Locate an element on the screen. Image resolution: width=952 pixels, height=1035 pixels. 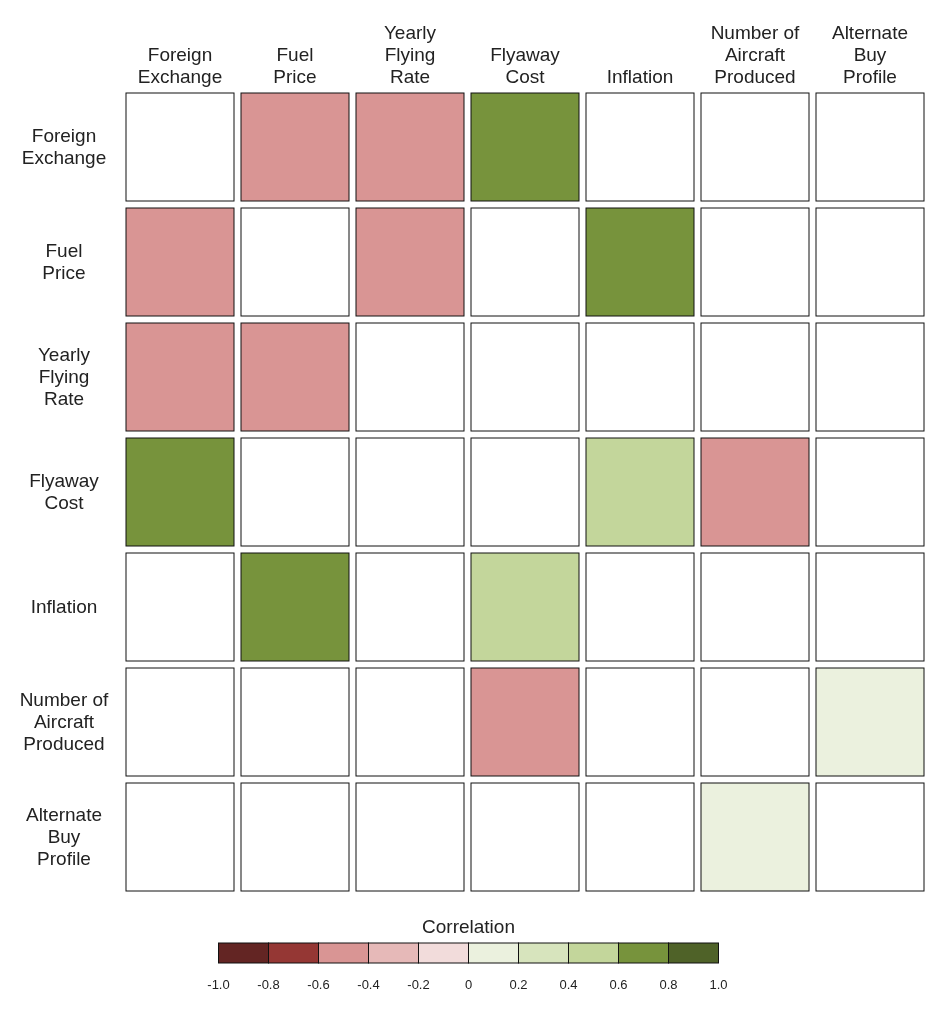
color-bar-label: -1.0 is located at coordinates (218, 984).